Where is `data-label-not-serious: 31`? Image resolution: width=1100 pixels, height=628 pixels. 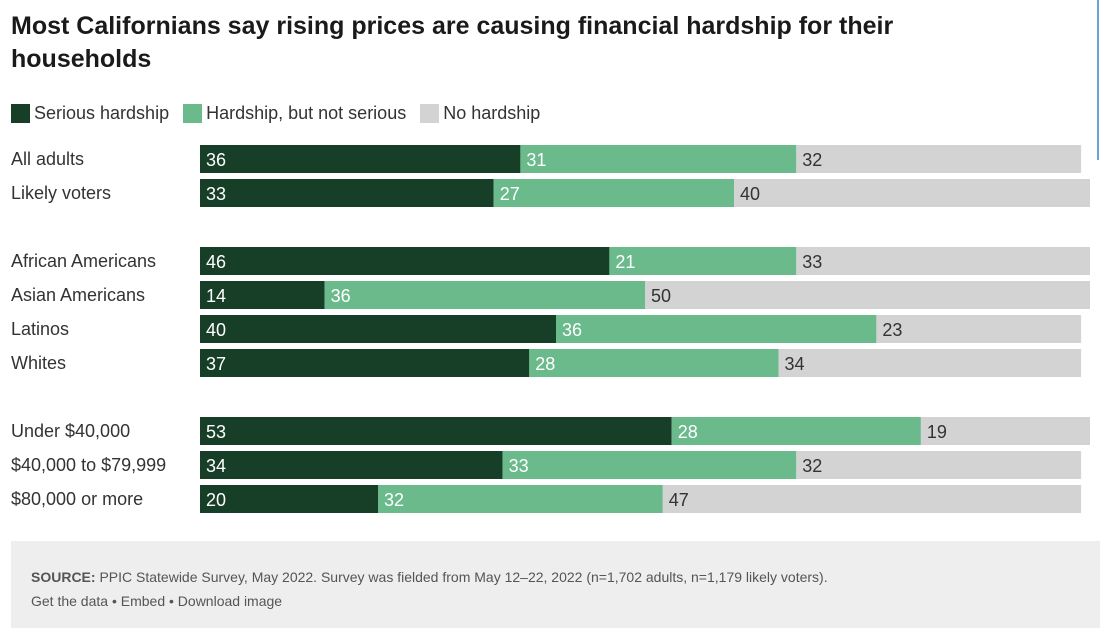
data-label-not-serious: 31 is located at coordinates (536, 160).